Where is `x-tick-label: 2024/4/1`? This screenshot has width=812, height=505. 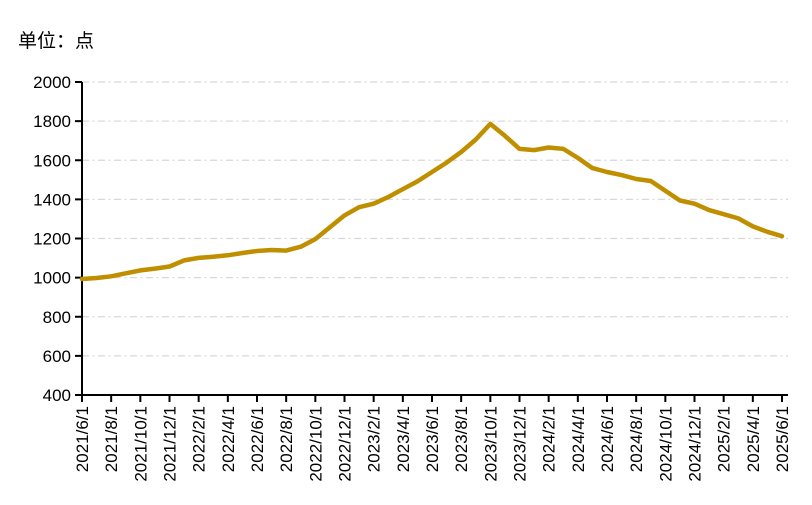
x-tick-label: 2024/4/1 is located at coordinates (578, 439).